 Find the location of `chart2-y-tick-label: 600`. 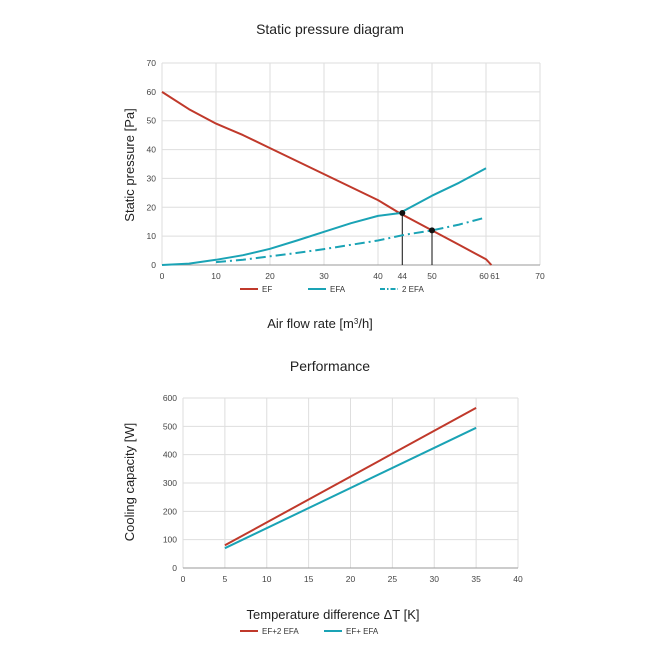

chart2-y-tick-label: 600 is located at coordinates (170, 398).